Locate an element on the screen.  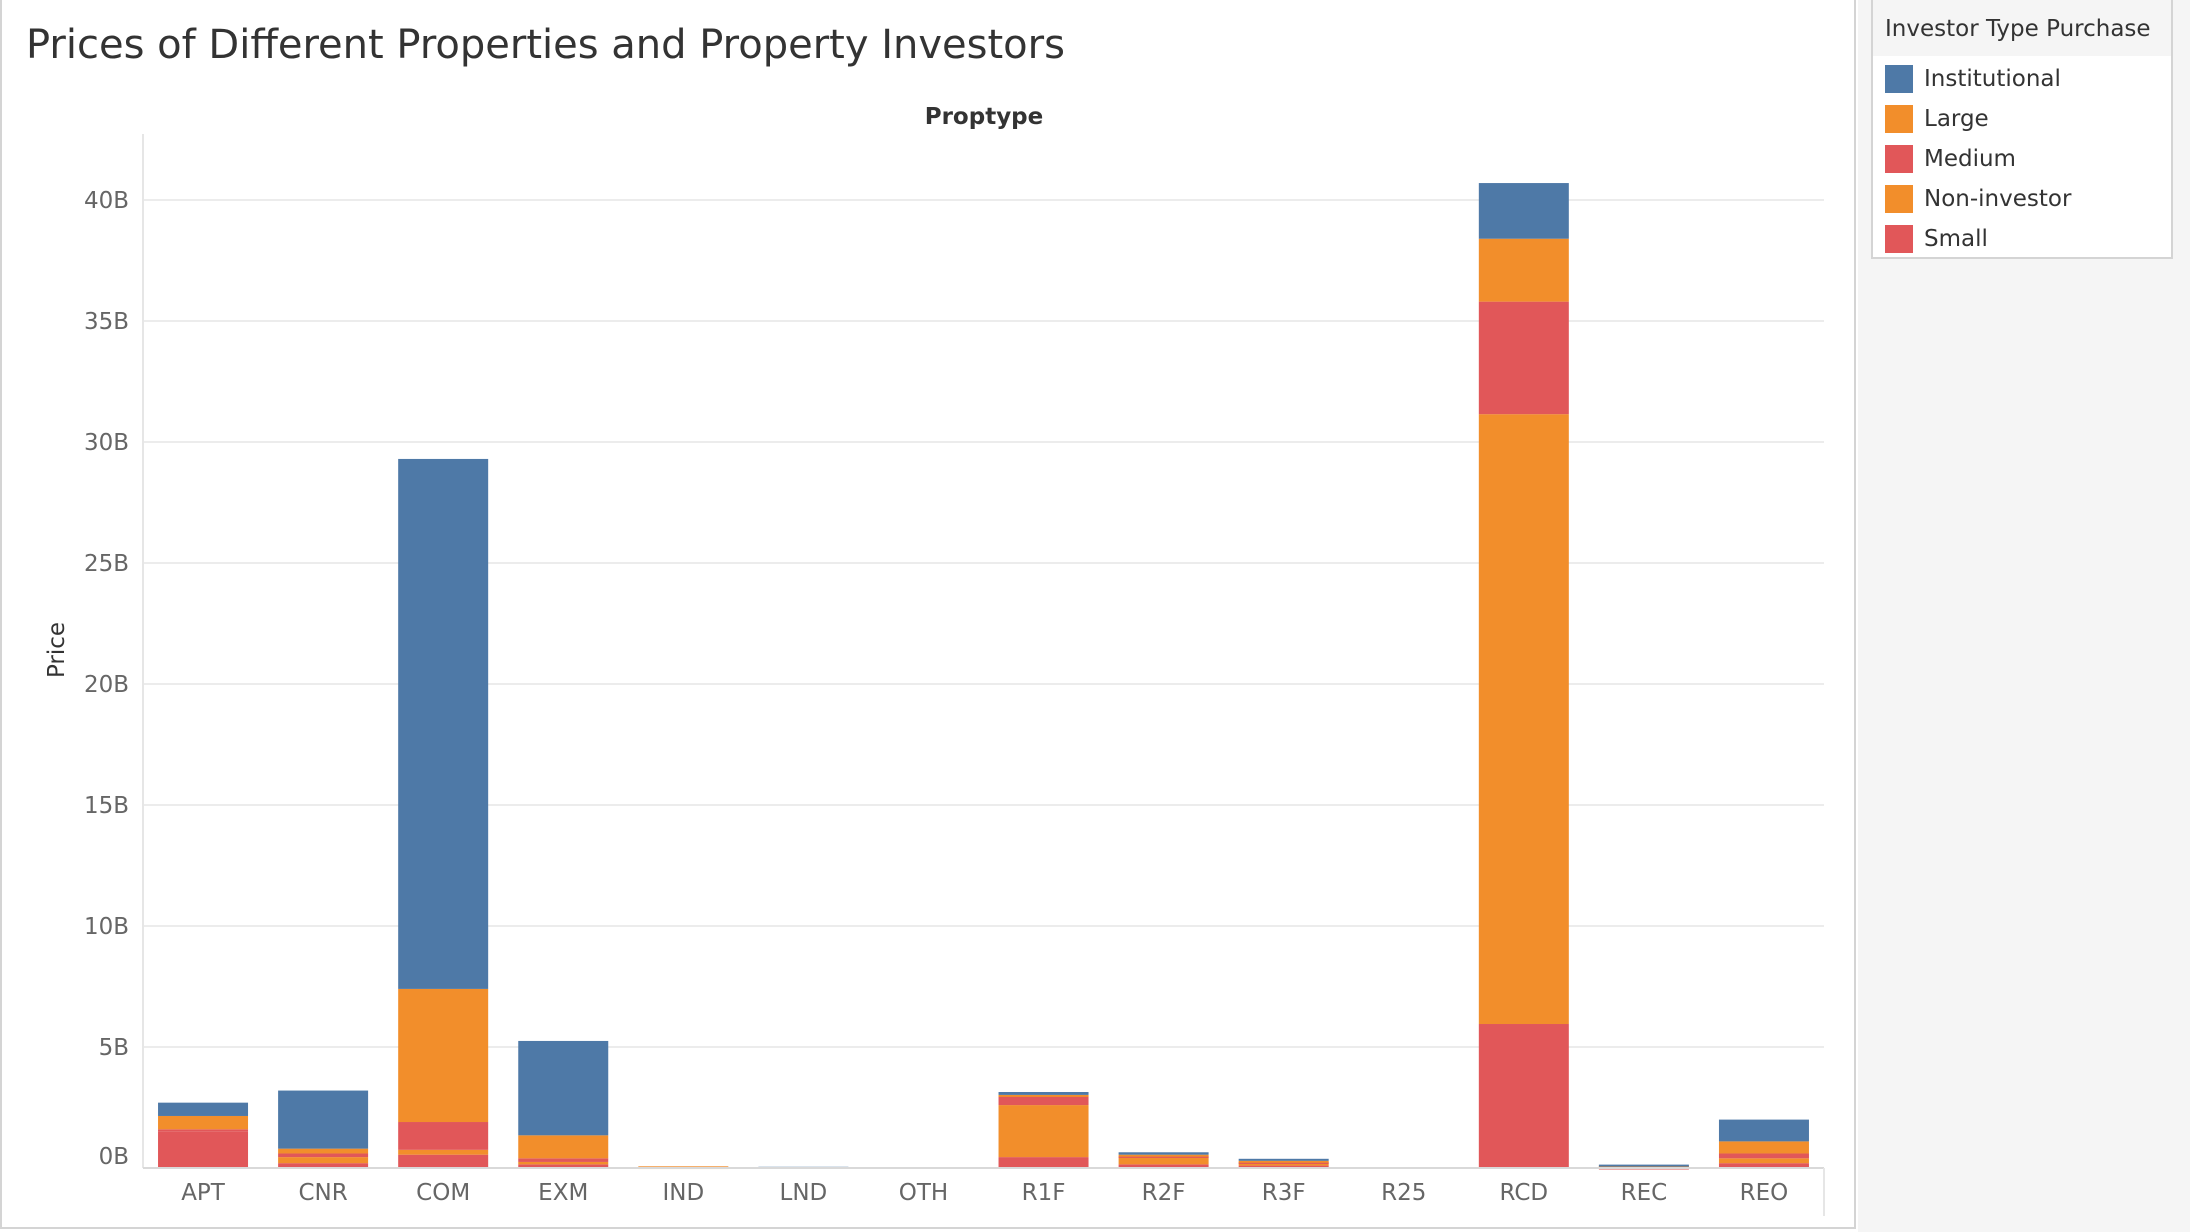
bar-rec-large is located at coordinates (1643, 1166).